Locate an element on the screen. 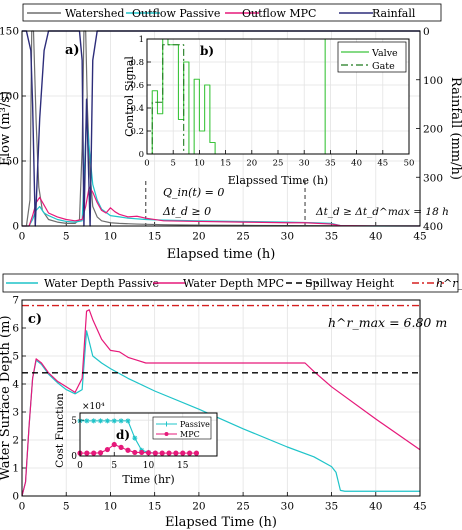 This screenshot has width=462, height=530. y-tick-label: 0.6 is located at coordinates (137, 86).